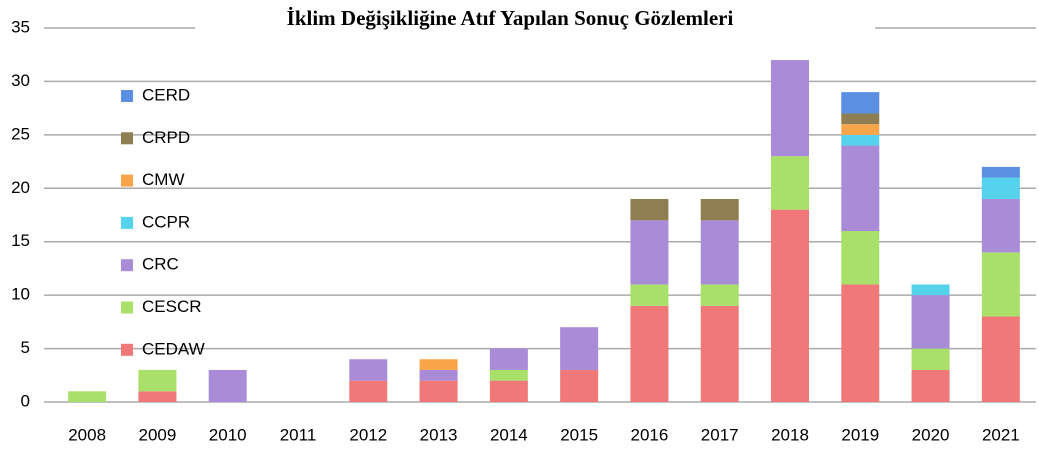 This screenshot has height=450, width=1039. Describe the element at coordinates (25, 400) in the screenshot. I see `y-tick-label: 0` at that location.